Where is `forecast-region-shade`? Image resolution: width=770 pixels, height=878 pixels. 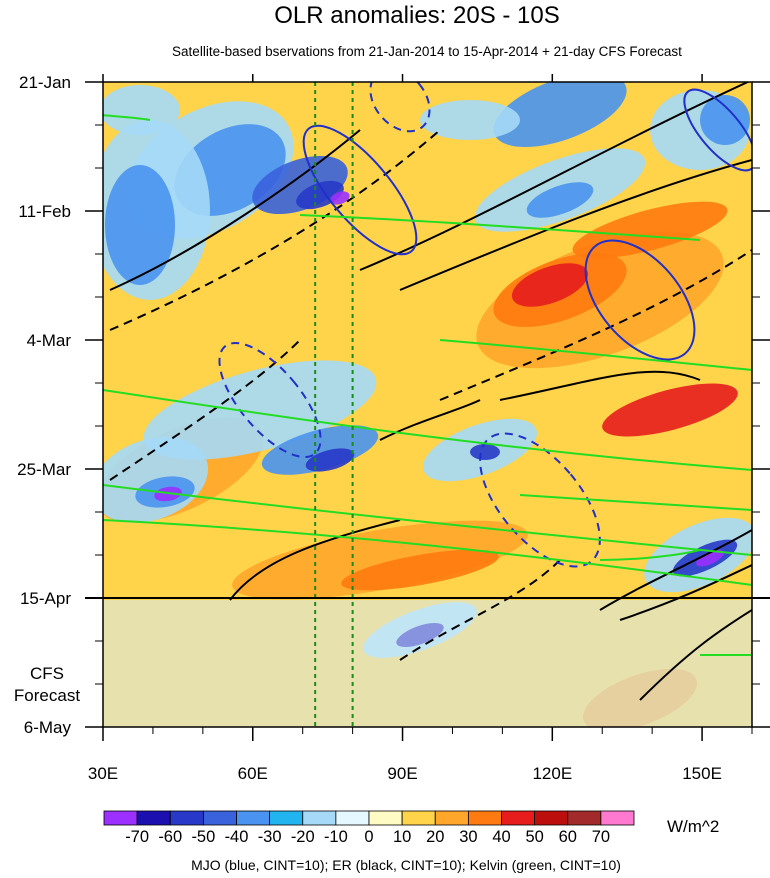
forecast-region-shade is located at coordinates (427, 663).